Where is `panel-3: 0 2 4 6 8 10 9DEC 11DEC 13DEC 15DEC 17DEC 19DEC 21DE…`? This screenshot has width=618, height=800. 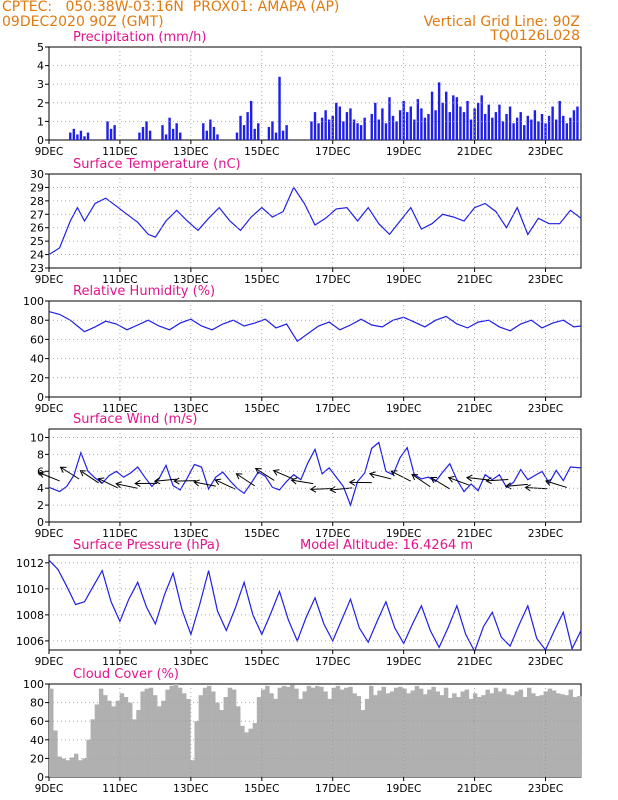
panel-3: 0 2 4 6 8 10 9DEC 11DEC 13DEC 15DEC 17DEC 19DEC 21DE… is located at coordinates (306, 476).